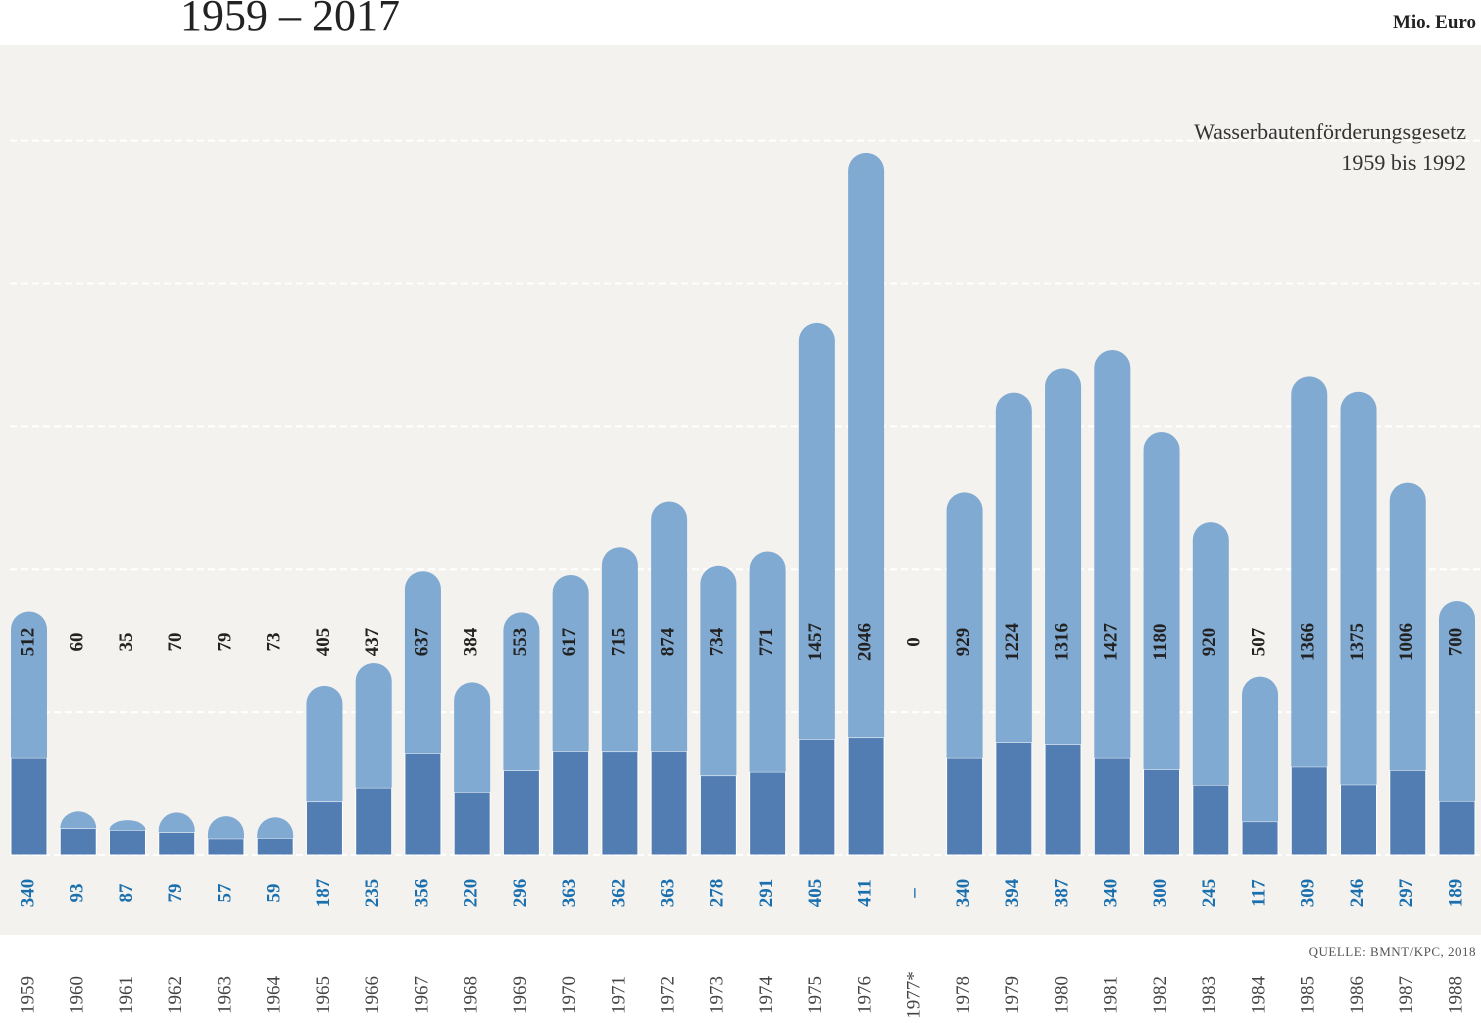 This screenshot has width=1481, height=1023. Describe the element at coordinates (274, 642) in the screenshot. I see `value-label: 73` at that location.